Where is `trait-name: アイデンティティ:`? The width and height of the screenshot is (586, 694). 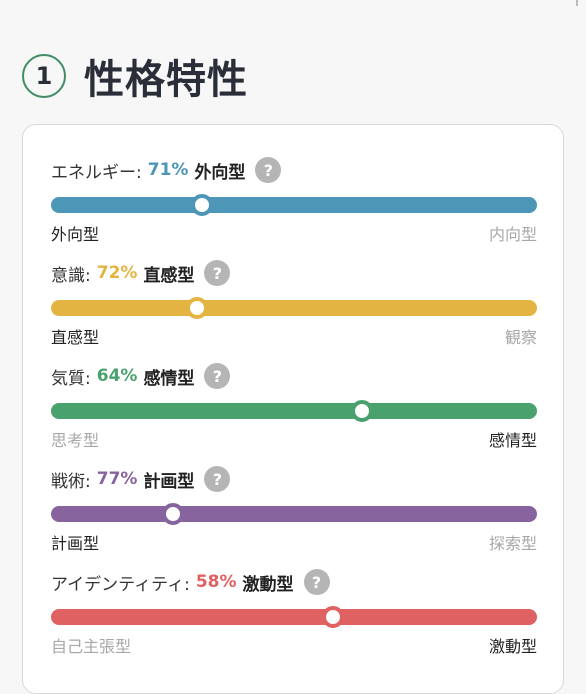
trait-name: アイデンティティ: is located at coordinates (120, 584).